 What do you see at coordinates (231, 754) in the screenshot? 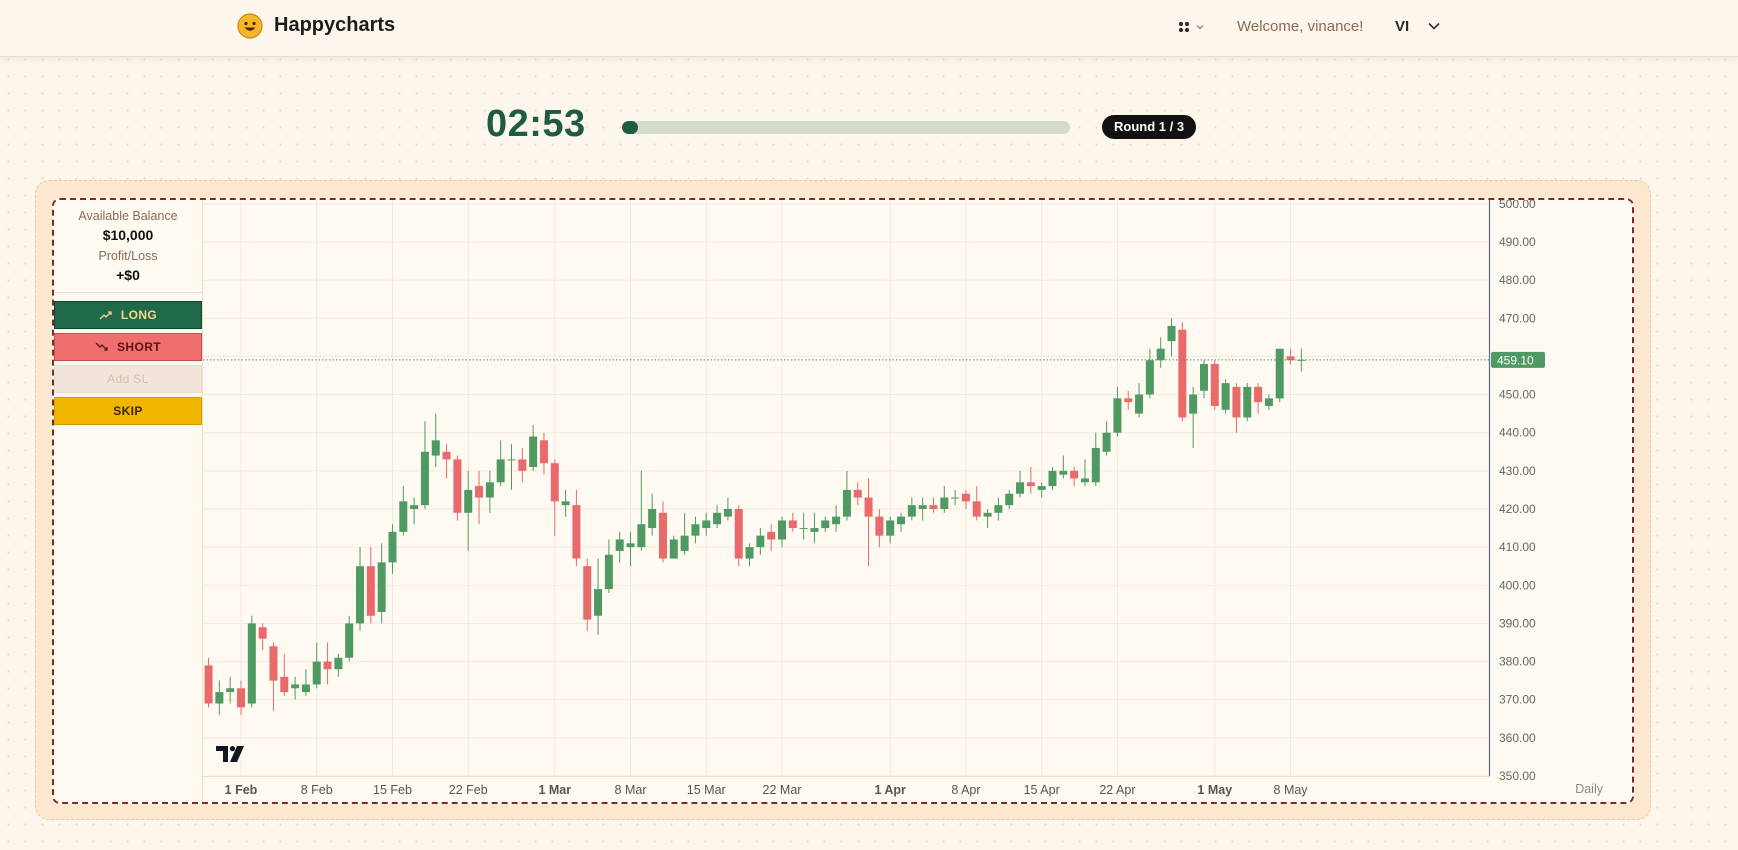
I see `tradingview-logo-icon` at bounding box center [231, 754].